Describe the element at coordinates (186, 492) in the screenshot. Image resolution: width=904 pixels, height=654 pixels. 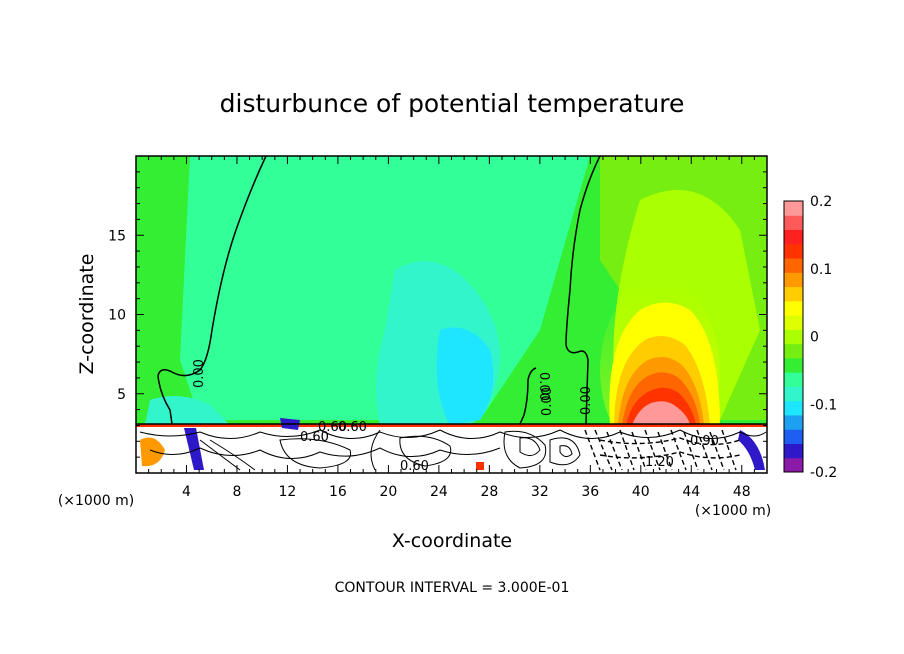
I see `x-tick-label: 4` at that location.